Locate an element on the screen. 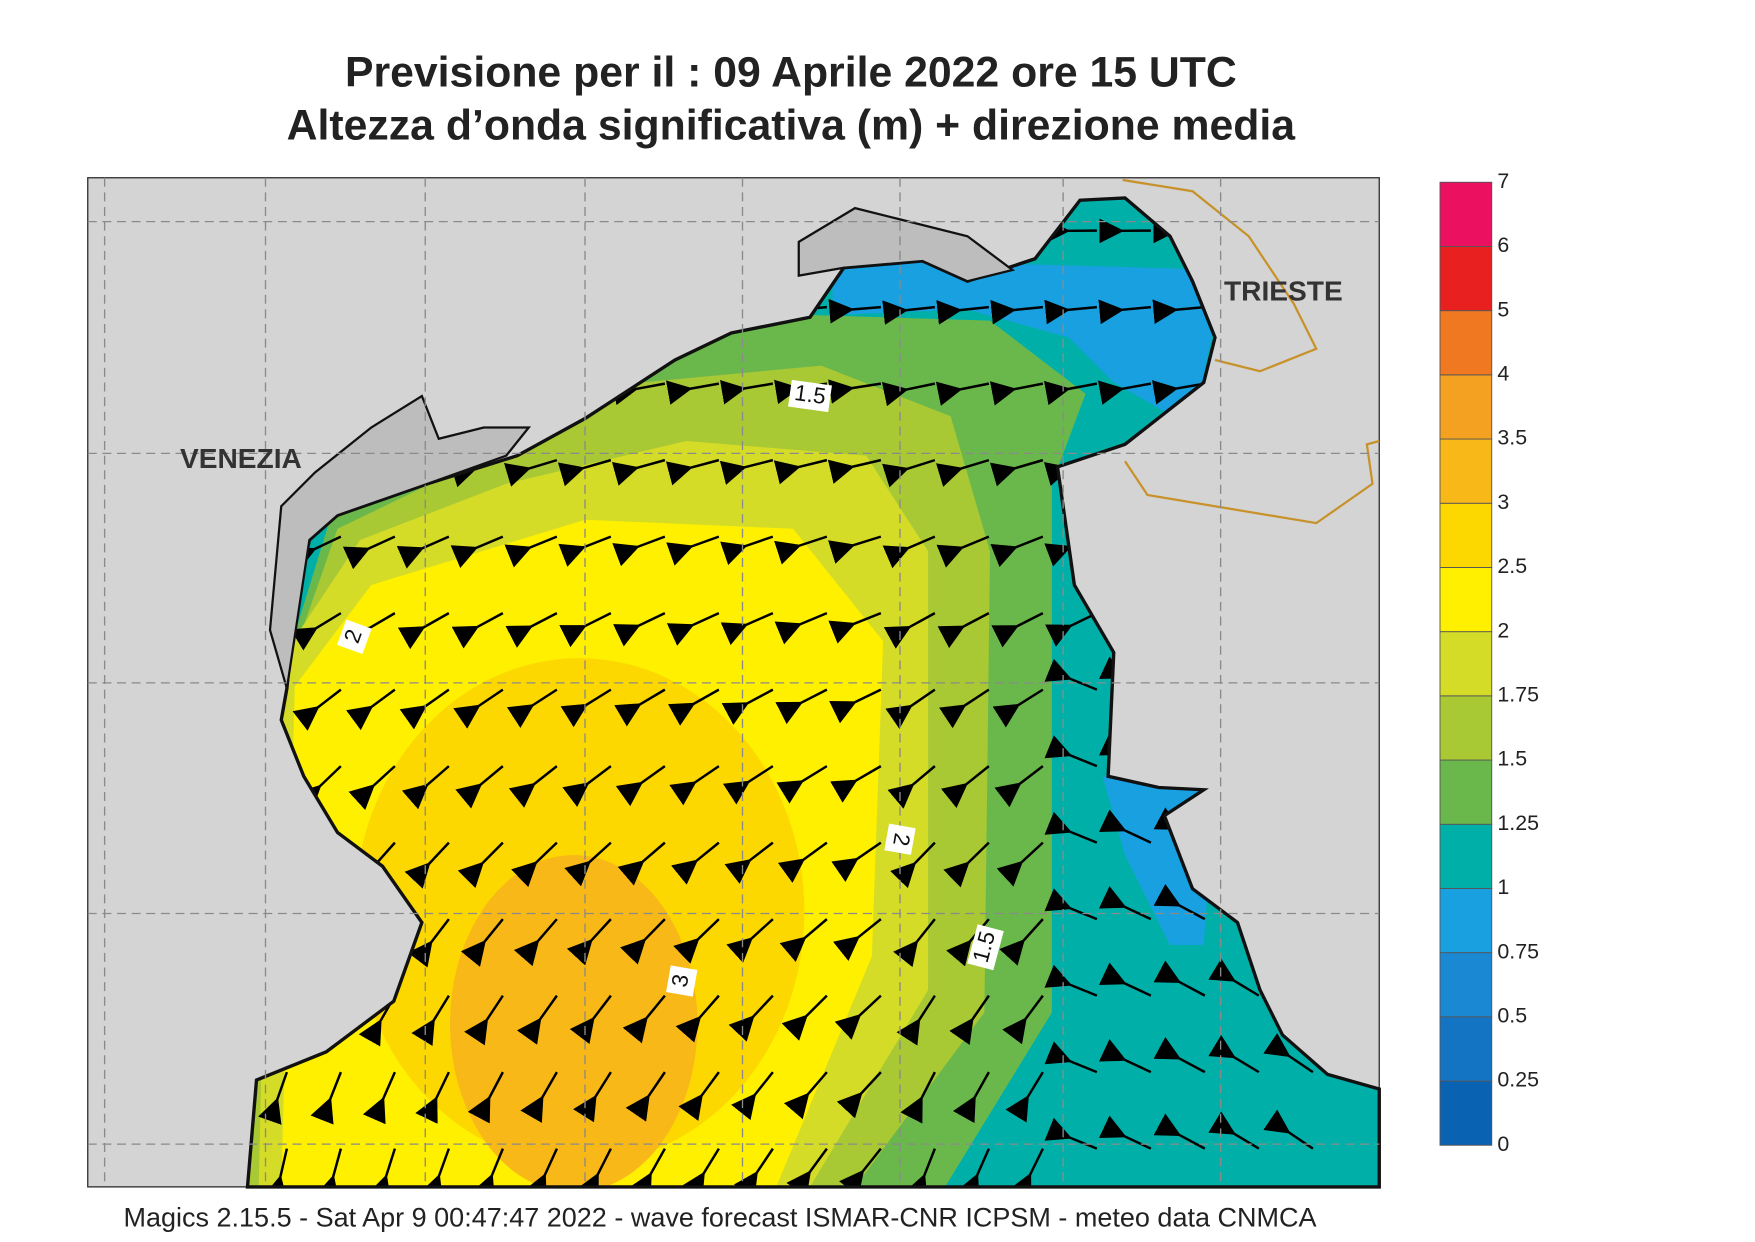 This screenshot has height=1242, width=1755. colorbar-label: 3.5 is located at coordinates (1512, 438).